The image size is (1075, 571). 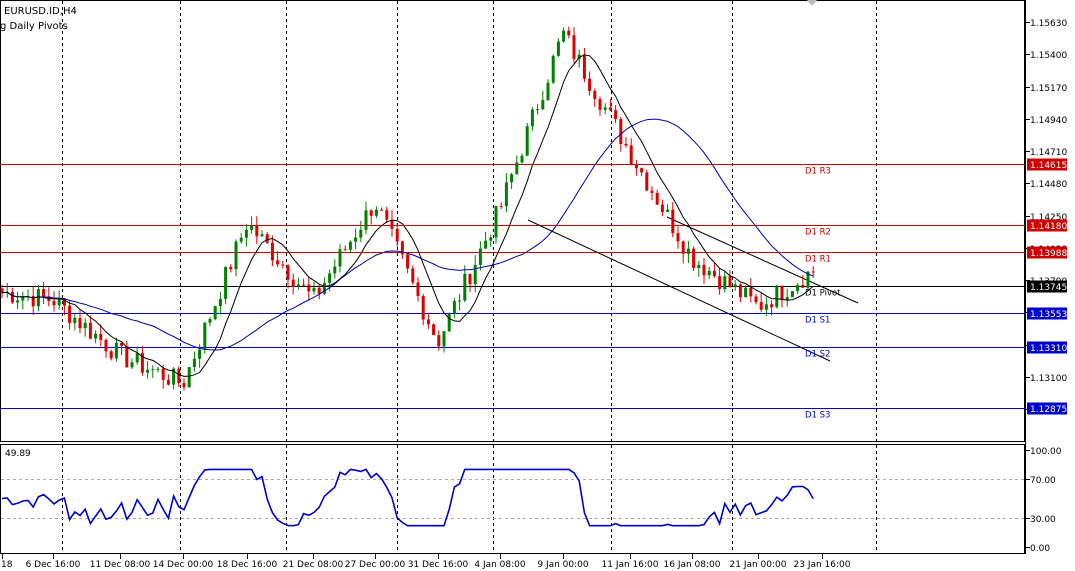 What do you see at coordinates (818, 172) in the screenshot?
I see `pivot-level-label: D1 R3` at bounding box center [818, 172].